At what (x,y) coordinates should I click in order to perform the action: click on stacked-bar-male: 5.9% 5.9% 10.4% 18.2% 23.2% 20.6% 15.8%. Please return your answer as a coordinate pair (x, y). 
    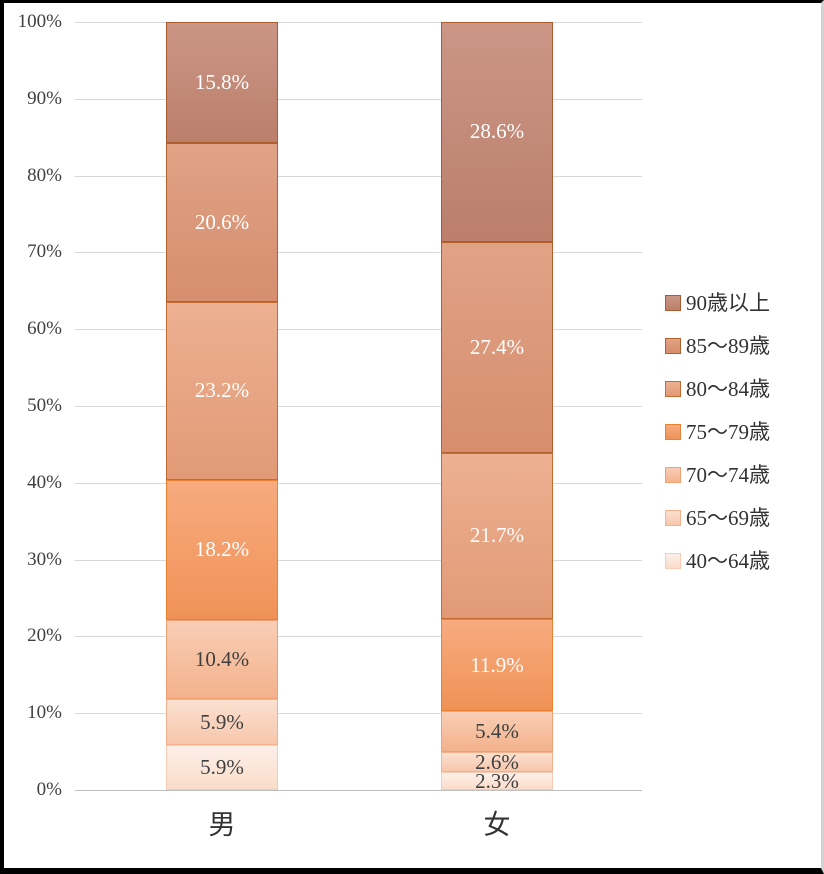
    Looking at the image, I should click on (222, 406).